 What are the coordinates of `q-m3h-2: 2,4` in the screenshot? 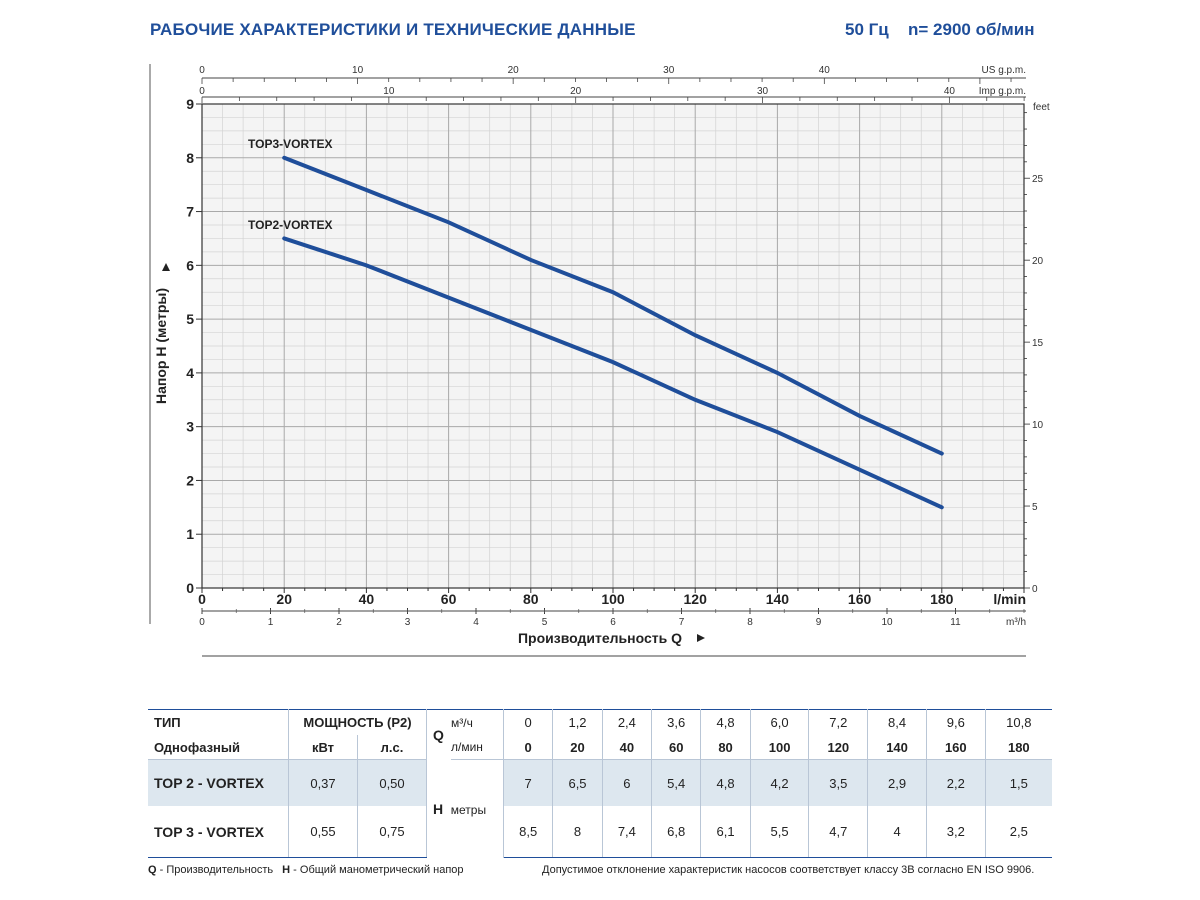 It's located at (627, 722).